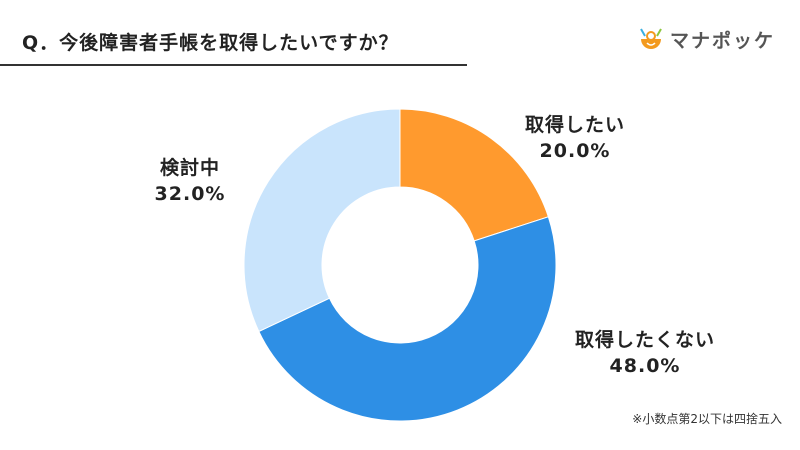 Image resolution: width=800 pixels, height=450 pixels. What do you see at coordinates (189, 168) in the screenshot?
I see `slice-label: 検討中` at bounding box center [189, 168].